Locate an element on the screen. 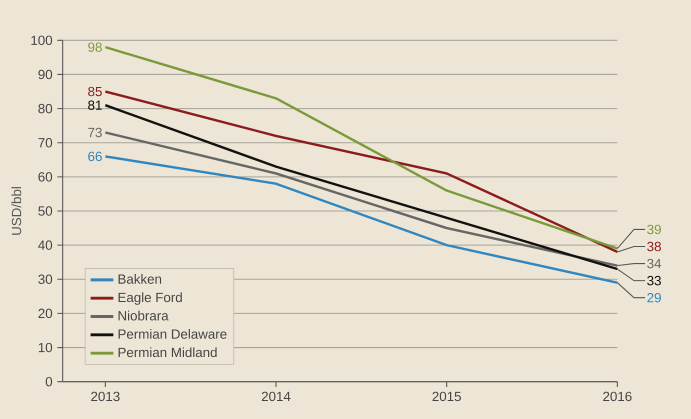  data-label: 38 is located at coordinates (654, 247).